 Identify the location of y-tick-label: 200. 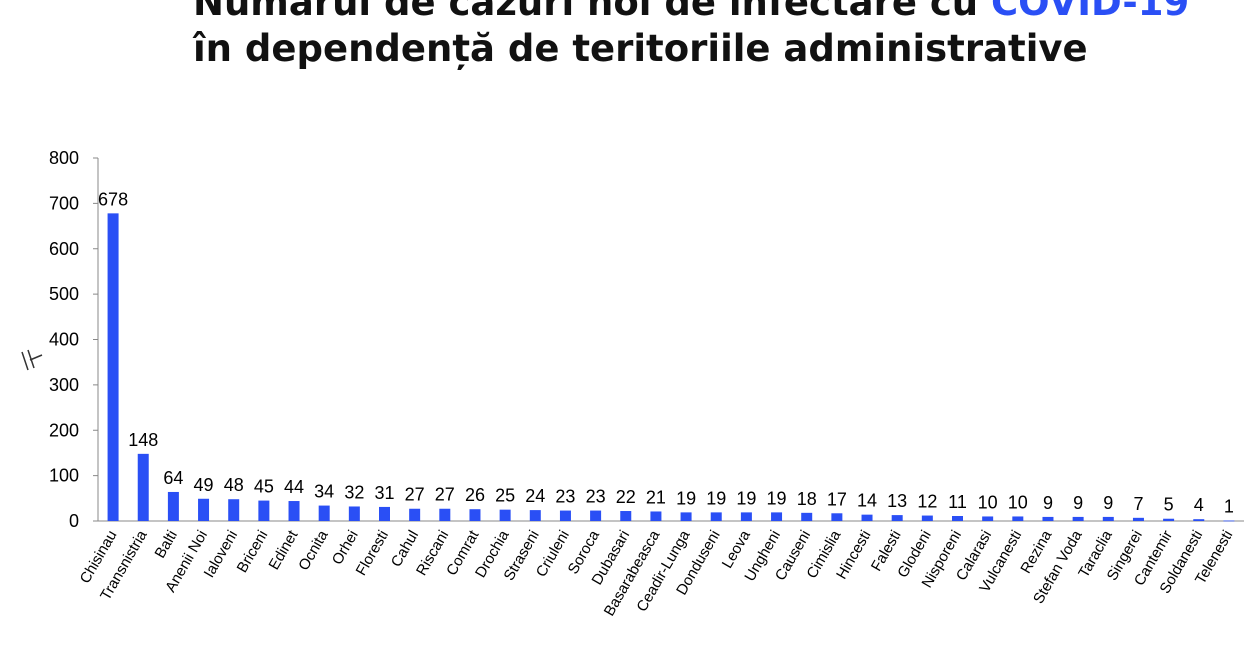
(64, 430).